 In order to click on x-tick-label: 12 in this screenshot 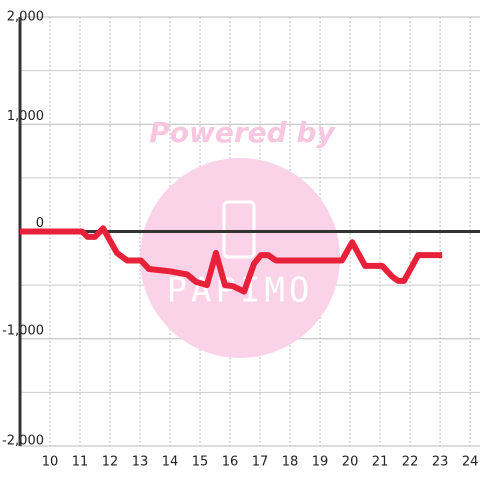, I will do `click(110, 462)`.